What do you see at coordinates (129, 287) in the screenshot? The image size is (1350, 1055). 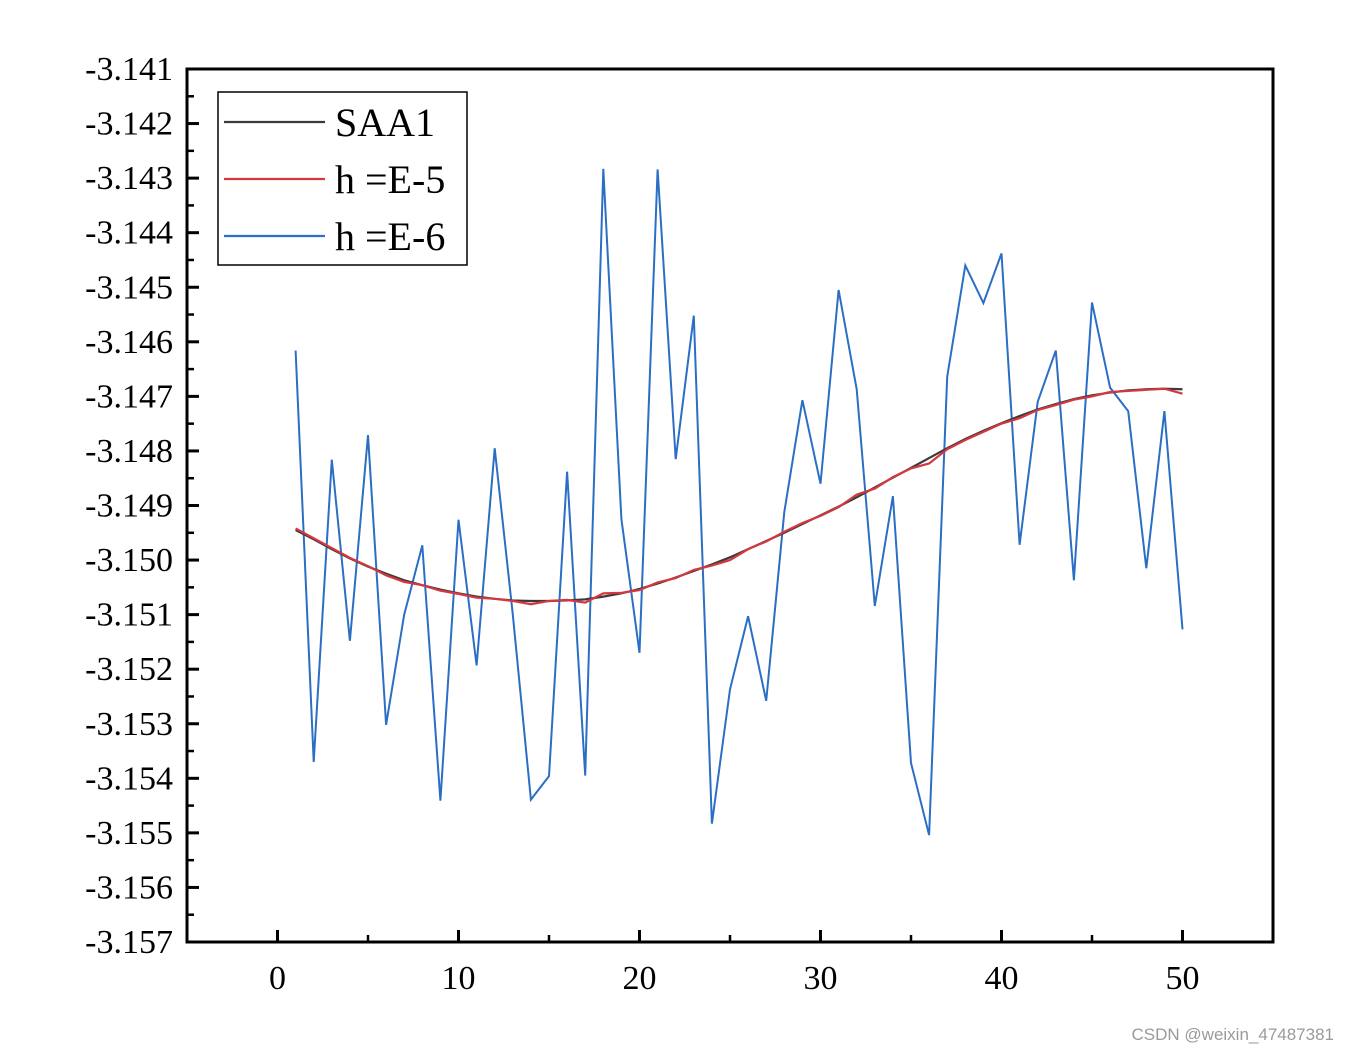 I see `y-tick-label: -3.145` at bounding box center [129, 287].